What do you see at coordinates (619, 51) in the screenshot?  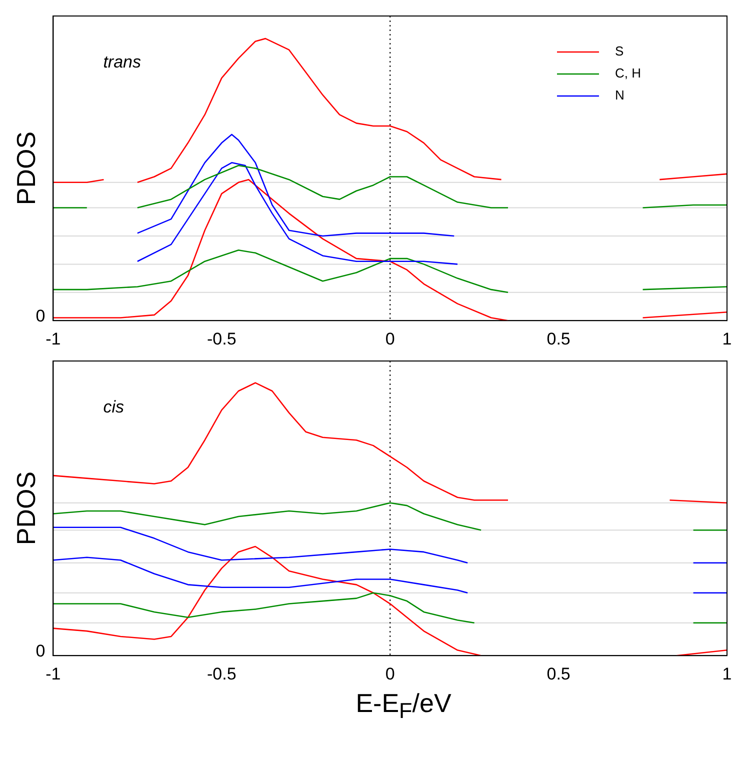 I see `legend-label: S` at bounding box center [619, 51].